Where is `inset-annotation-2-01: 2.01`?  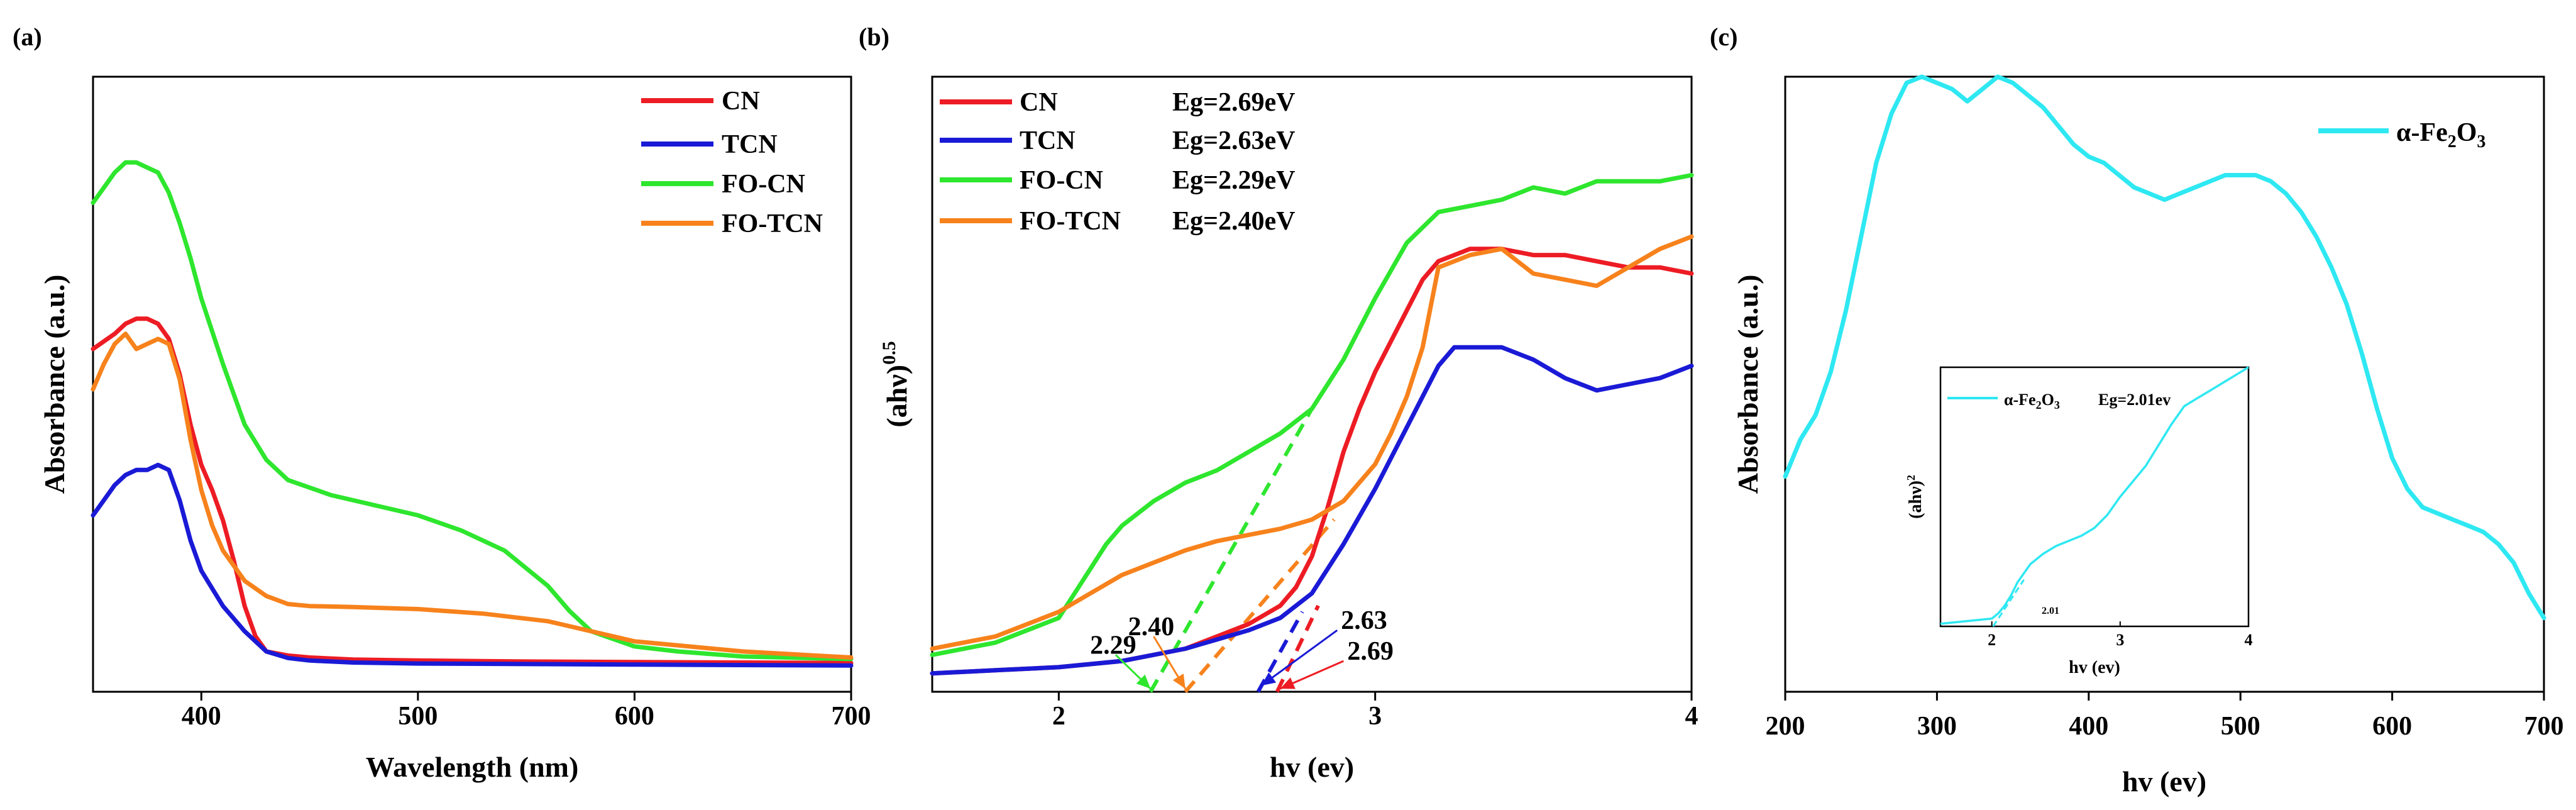
inset-annotation-2-01: 2.01 is located at coordinates (2050, 611).